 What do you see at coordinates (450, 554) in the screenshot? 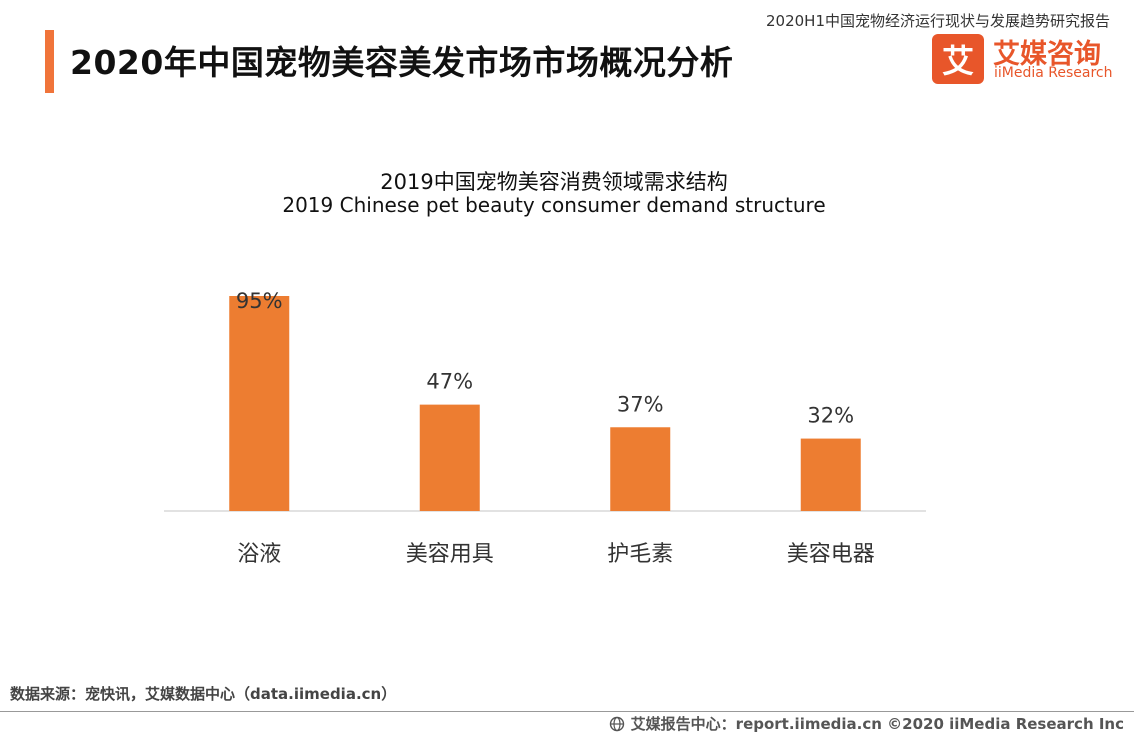
I see `category-label-2: 美容用具` at bounding box center [450, 554].